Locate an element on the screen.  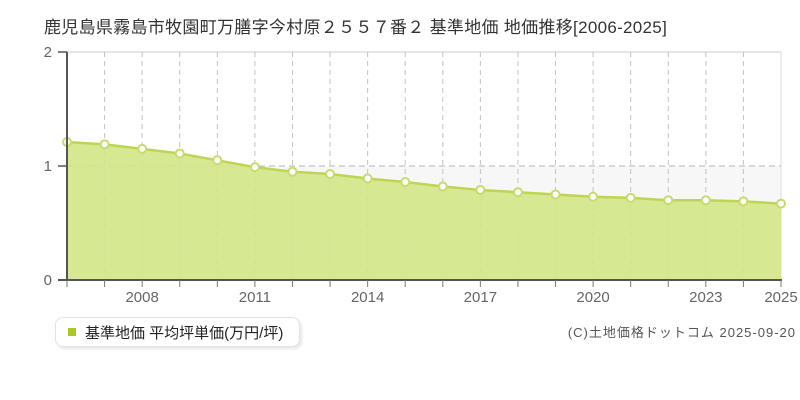
data-point-2024 is located at coordinates (743, 201).